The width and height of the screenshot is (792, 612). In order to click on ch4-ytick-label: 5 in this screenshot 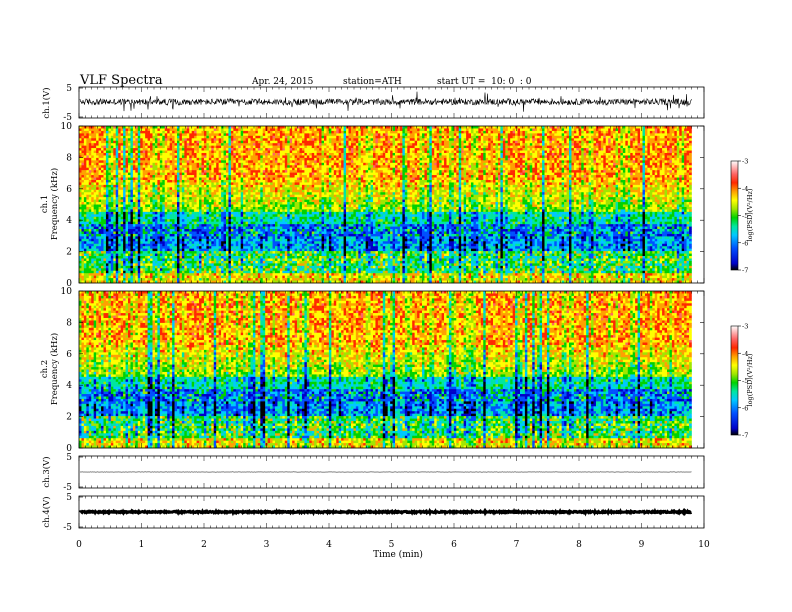, I will do `click(69, 498)`.